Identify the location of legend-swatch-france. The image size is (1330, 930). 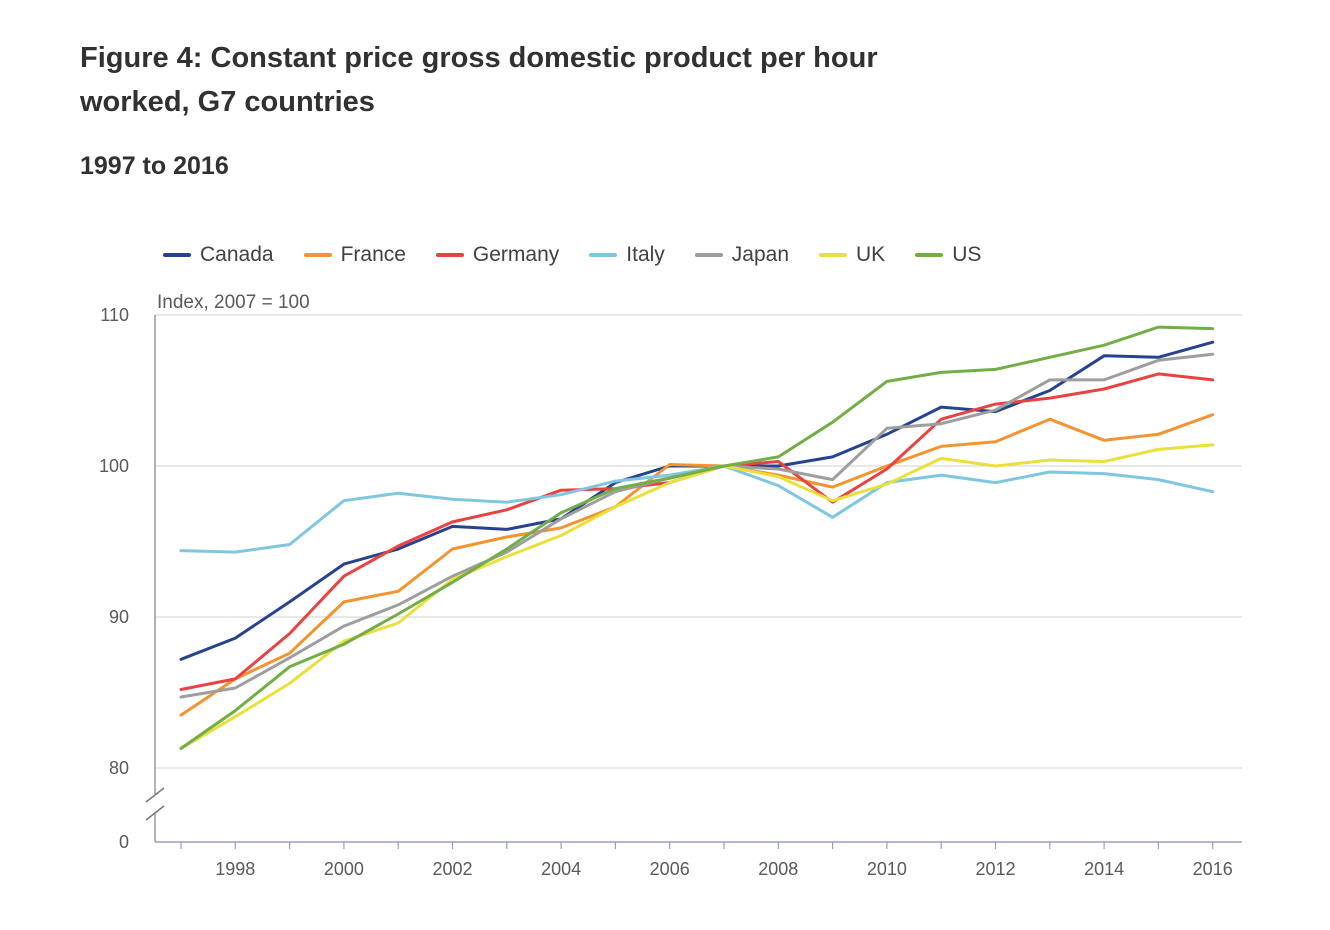
(317, 255).